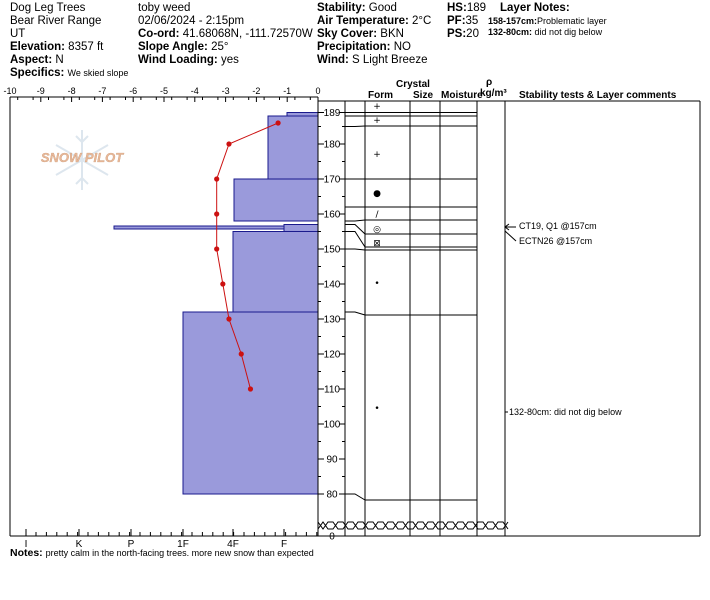 The width and height of the screenshot is (710, 600). What do you see at coordinates (341, 8) in the screenshot?
I see `stability-label: Stability:` at bounding box center [341, 8].